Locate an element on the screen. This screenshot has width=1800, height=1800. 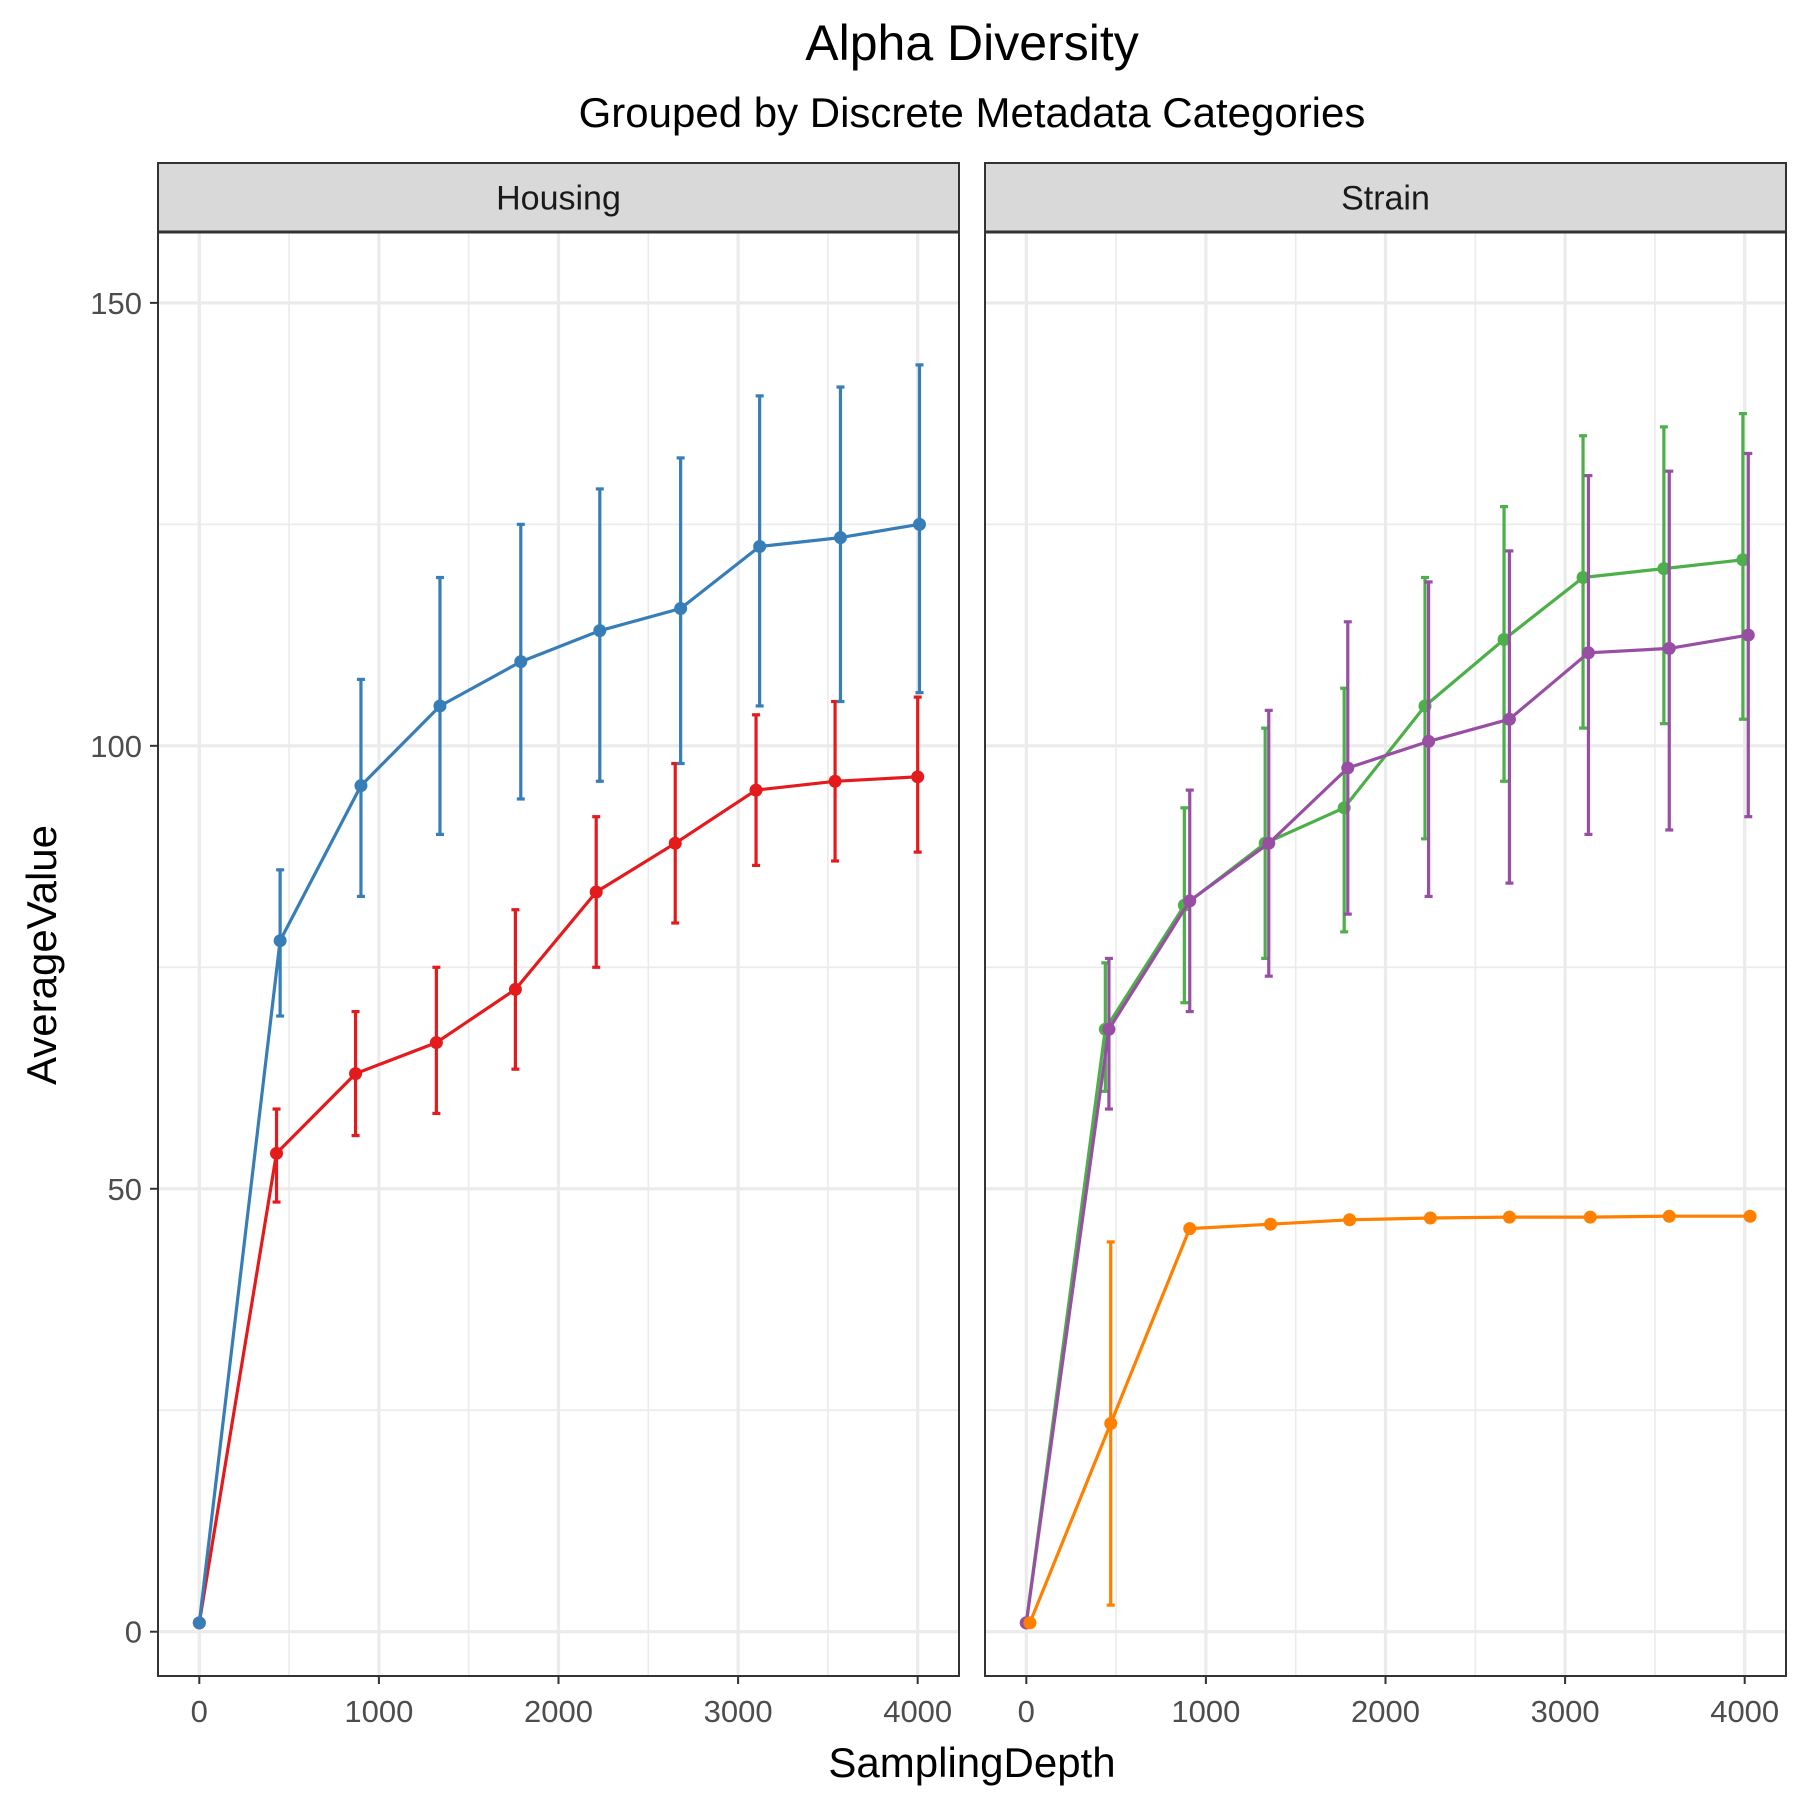
y-tick-label: 150 is located at coordinates (116, 303).